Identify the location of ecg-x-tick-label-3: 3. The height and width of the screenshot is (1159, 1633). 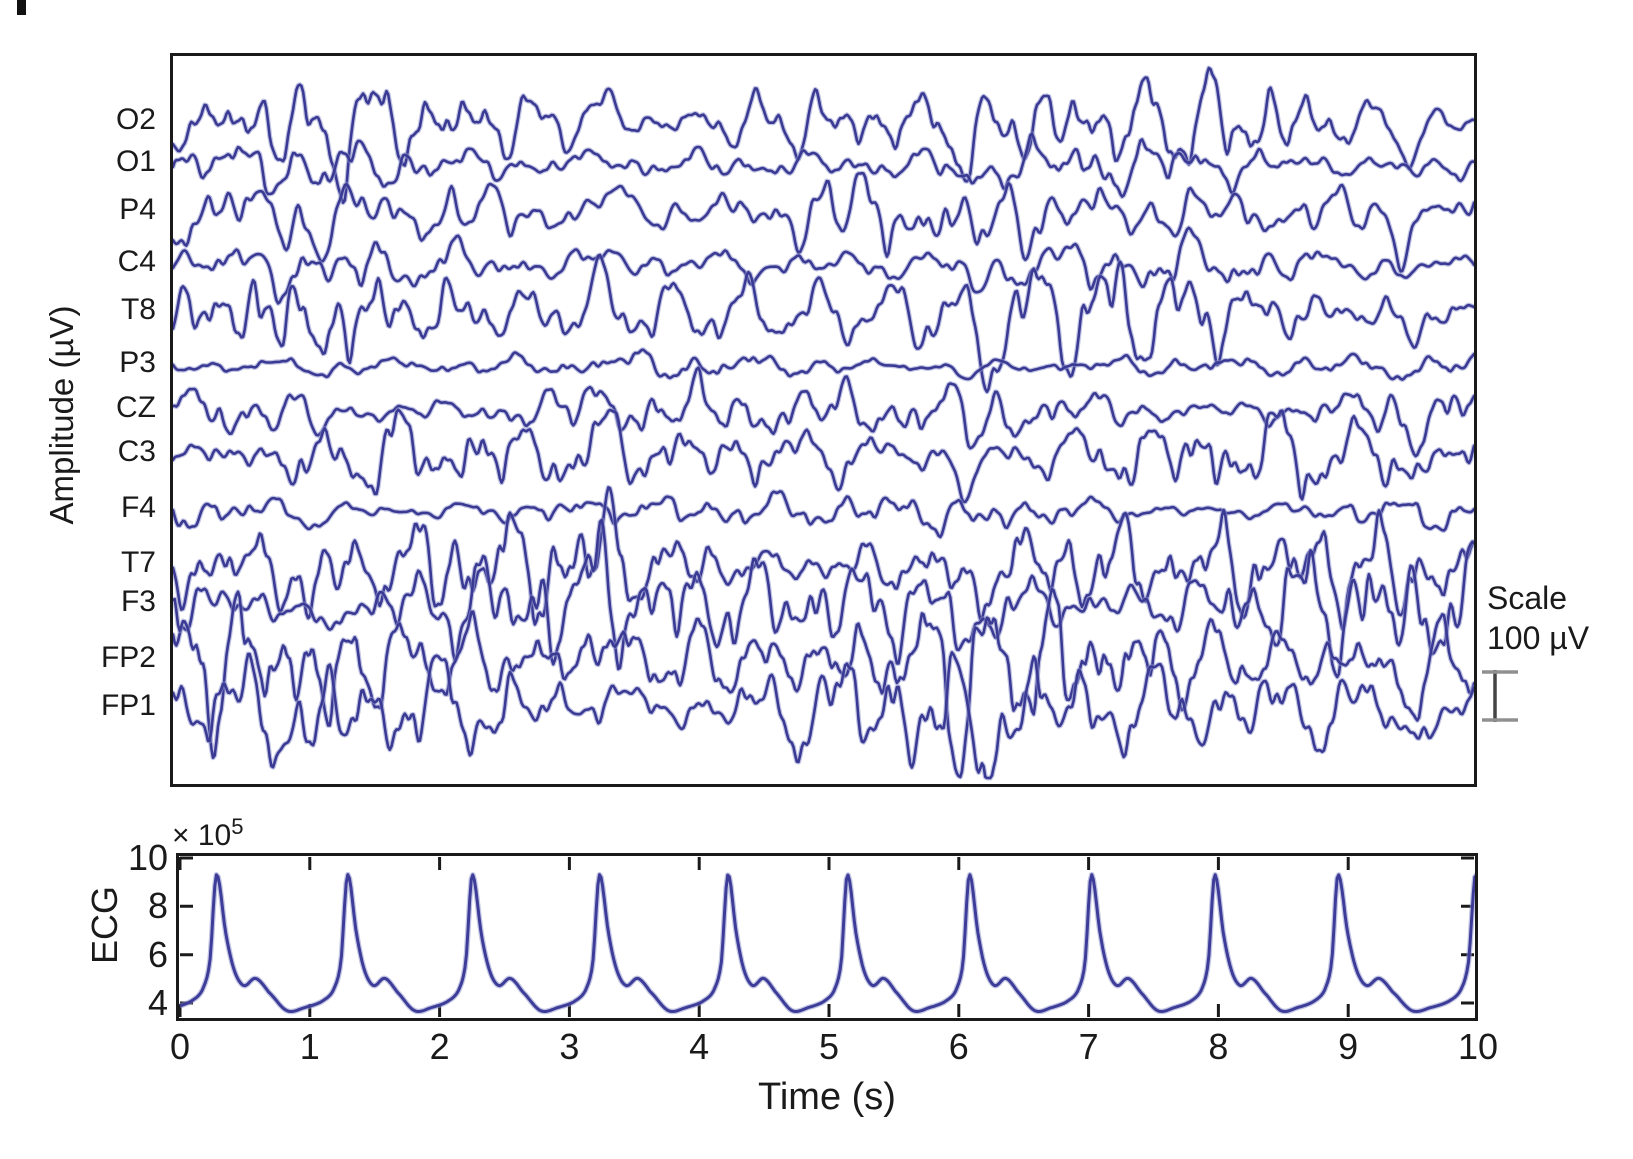
(569, 1046).